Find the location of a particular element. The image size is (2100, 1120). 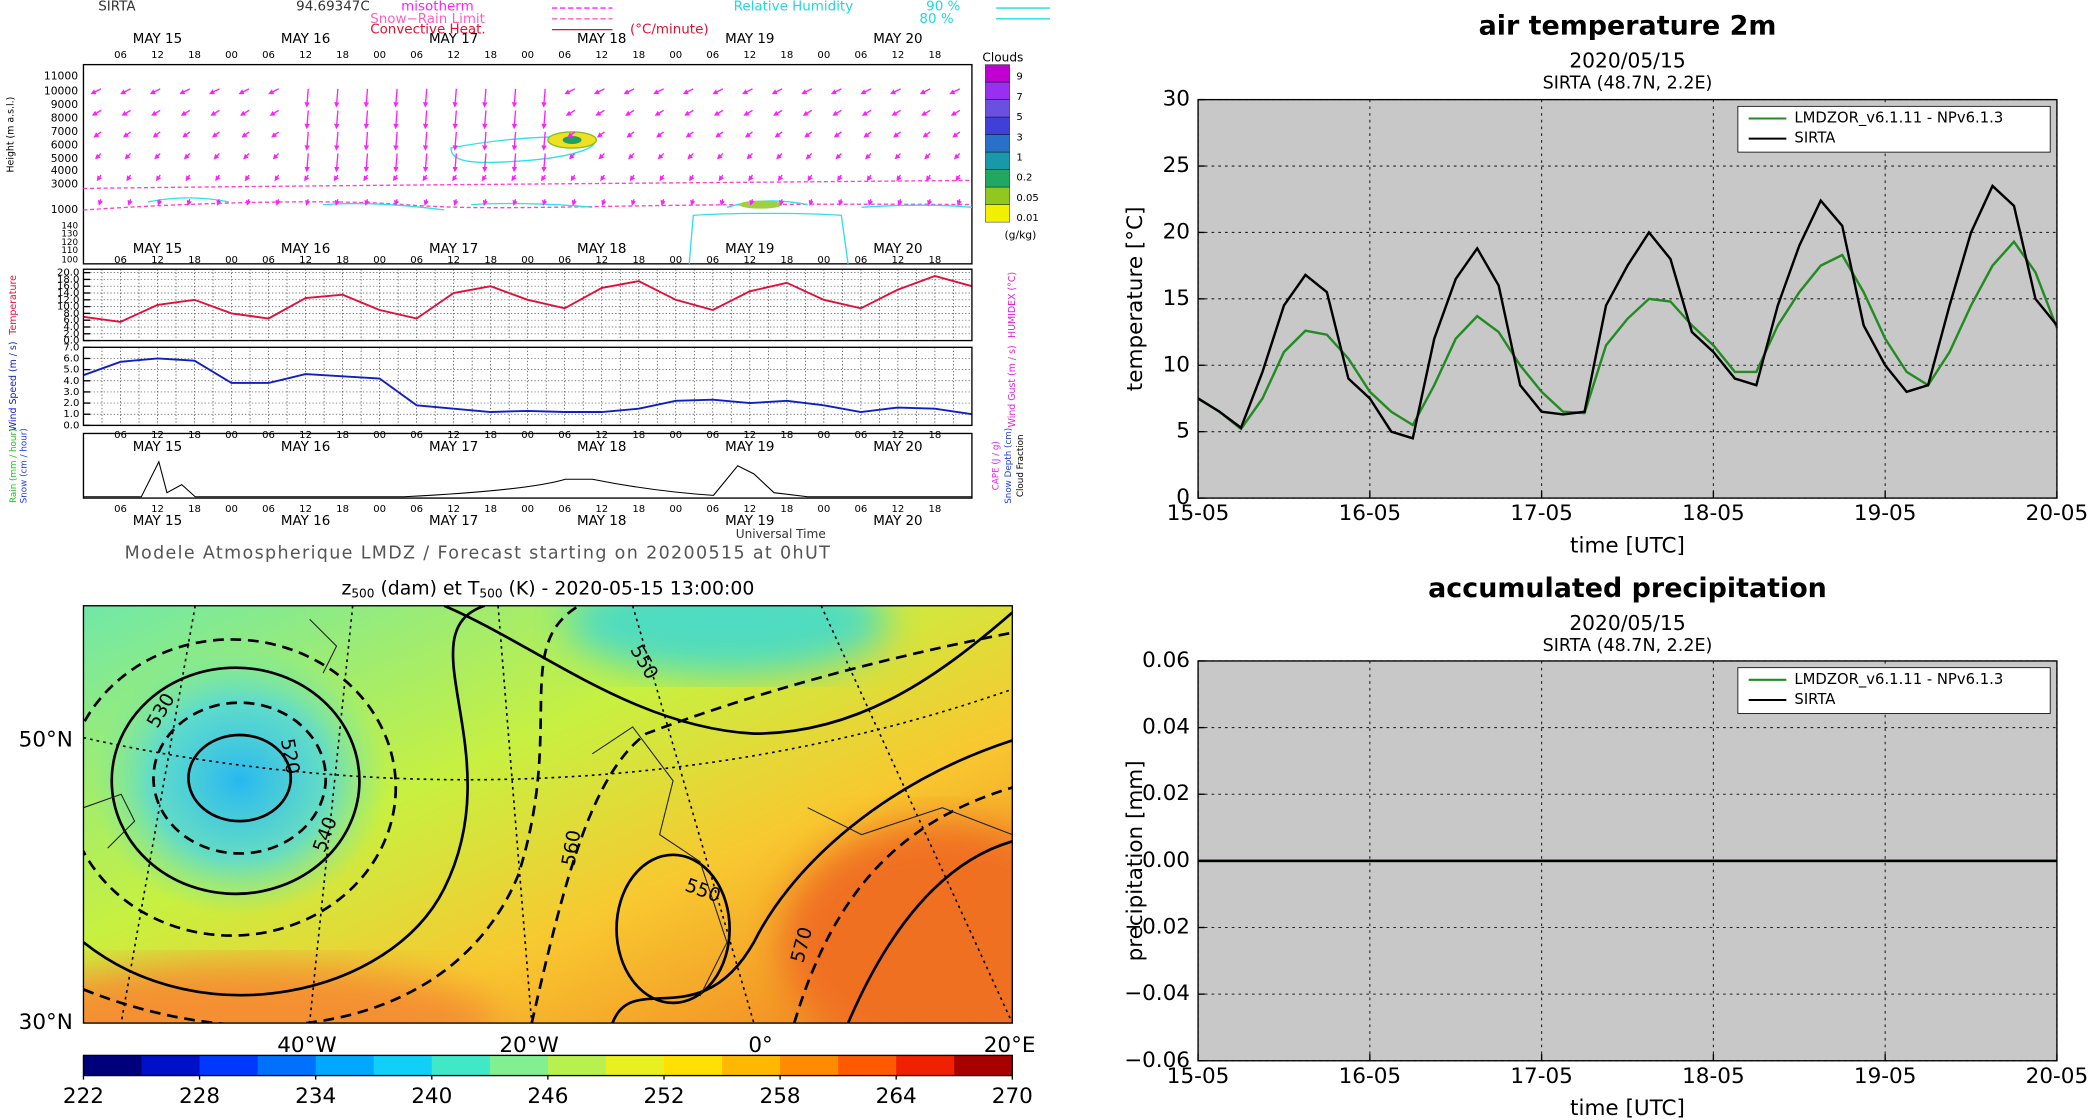

rain-axis-label: Cloud Fraction is located at coordinates (1021, 465).